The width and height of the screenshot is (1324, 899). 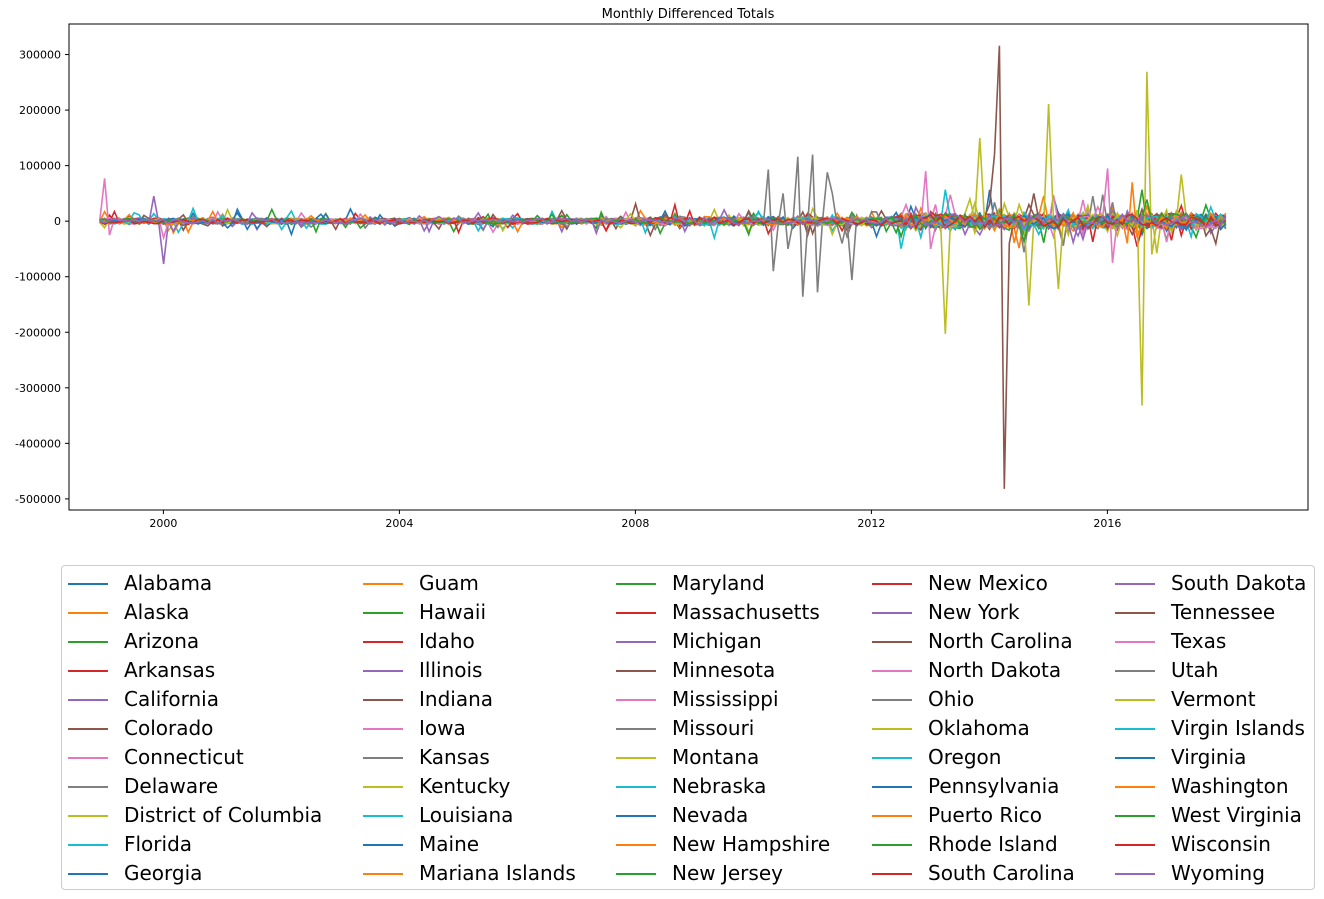 I want to click on legend-label: Utah, so click(x=1195, y=670).